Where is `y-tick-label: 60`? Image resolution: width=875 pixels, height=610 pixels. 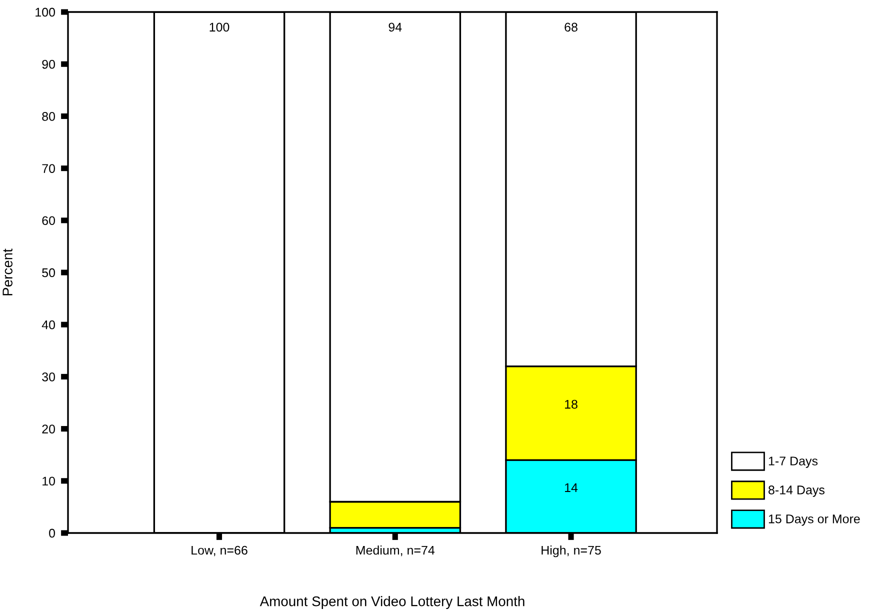
y-tick-label: 60 is located at coordinates (49, 221).